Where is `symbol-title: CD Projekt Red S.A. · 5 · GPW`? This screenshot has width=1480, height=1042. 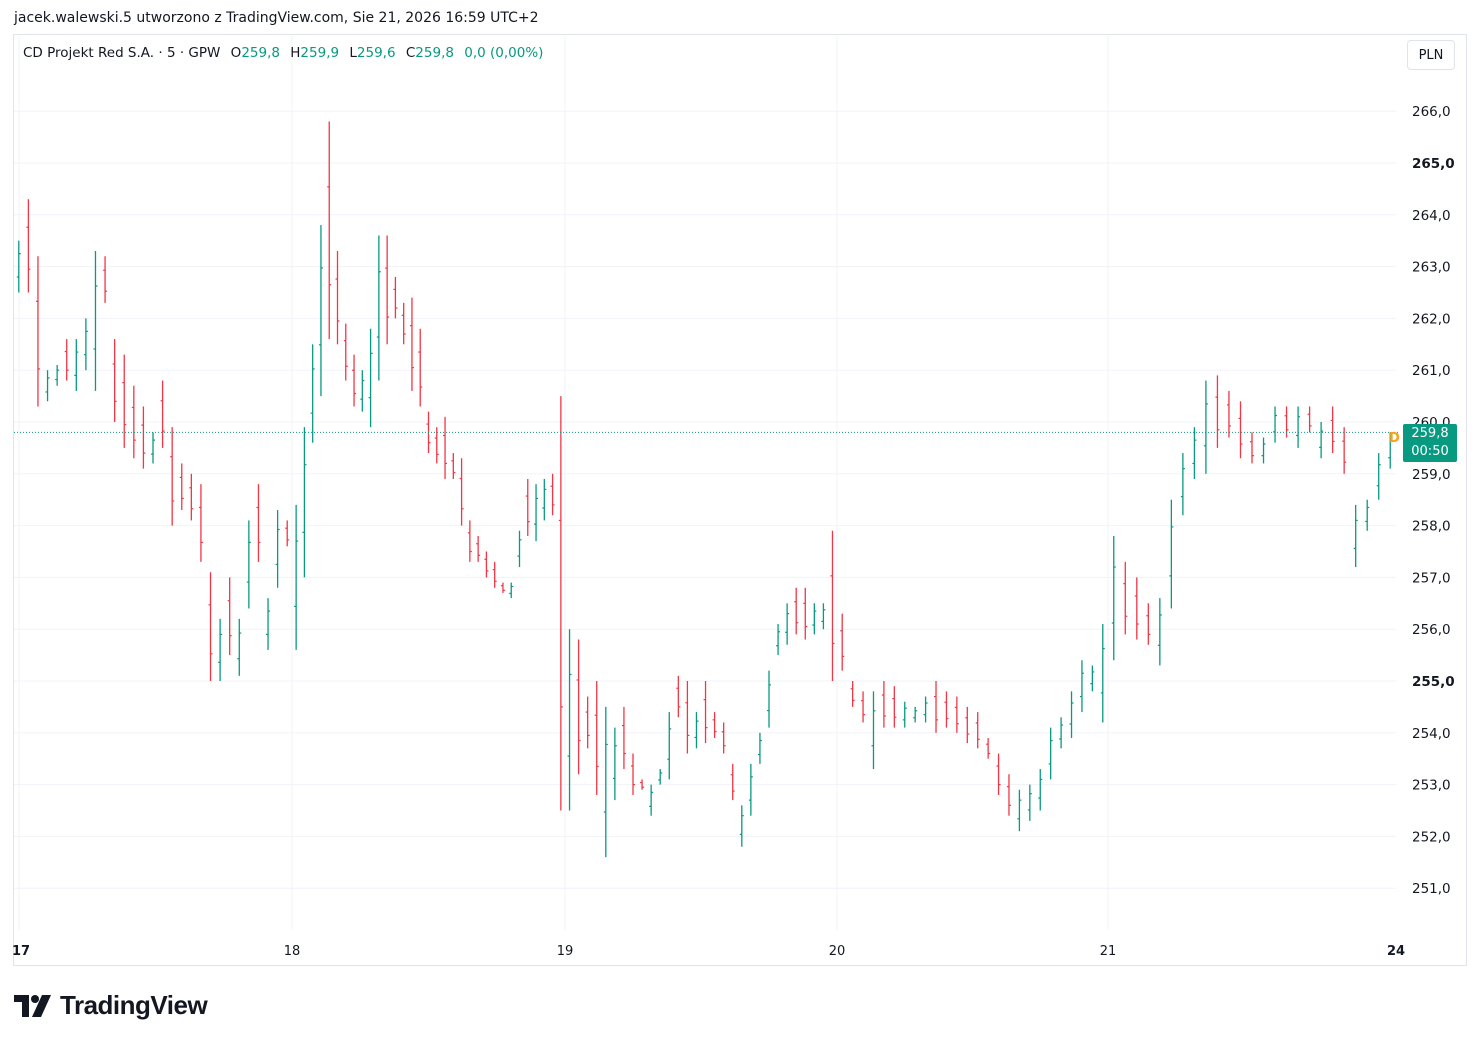
symbol-title: CD Projekt Red S.A. · 5 · GPW is located at coordinates (122, 53).